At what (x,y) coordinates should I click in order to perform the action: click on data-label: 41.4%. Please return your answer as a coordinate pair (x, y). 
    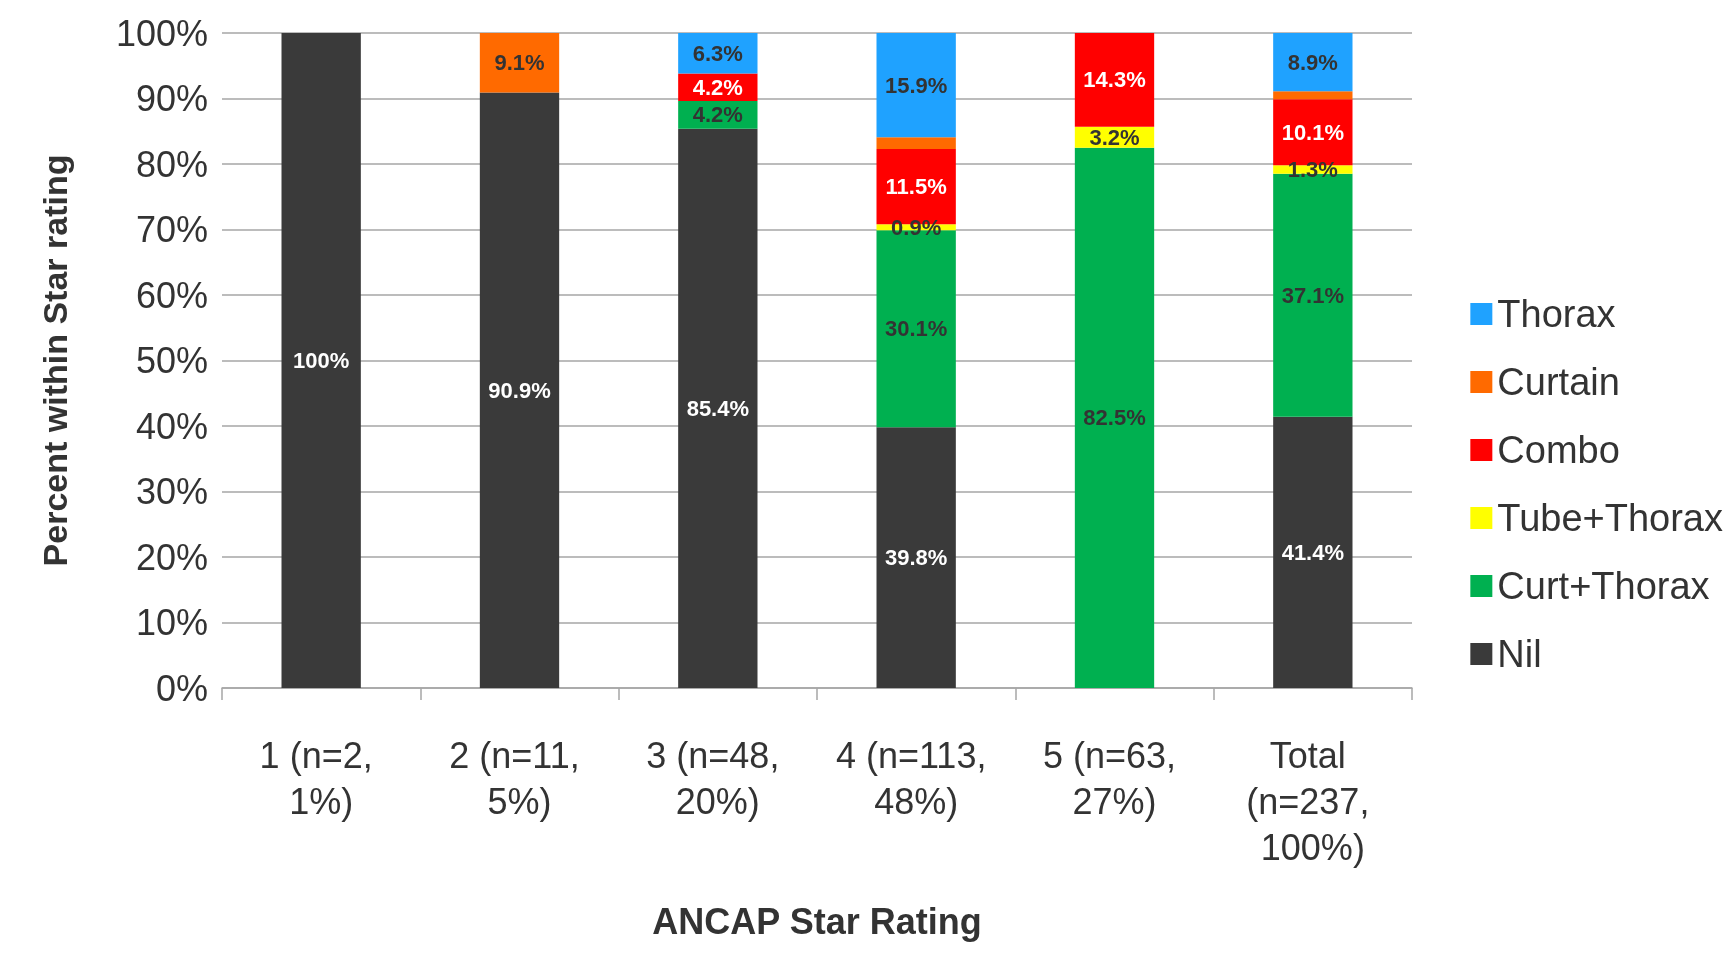
    Looking at the image, I should click on (1313, 552).